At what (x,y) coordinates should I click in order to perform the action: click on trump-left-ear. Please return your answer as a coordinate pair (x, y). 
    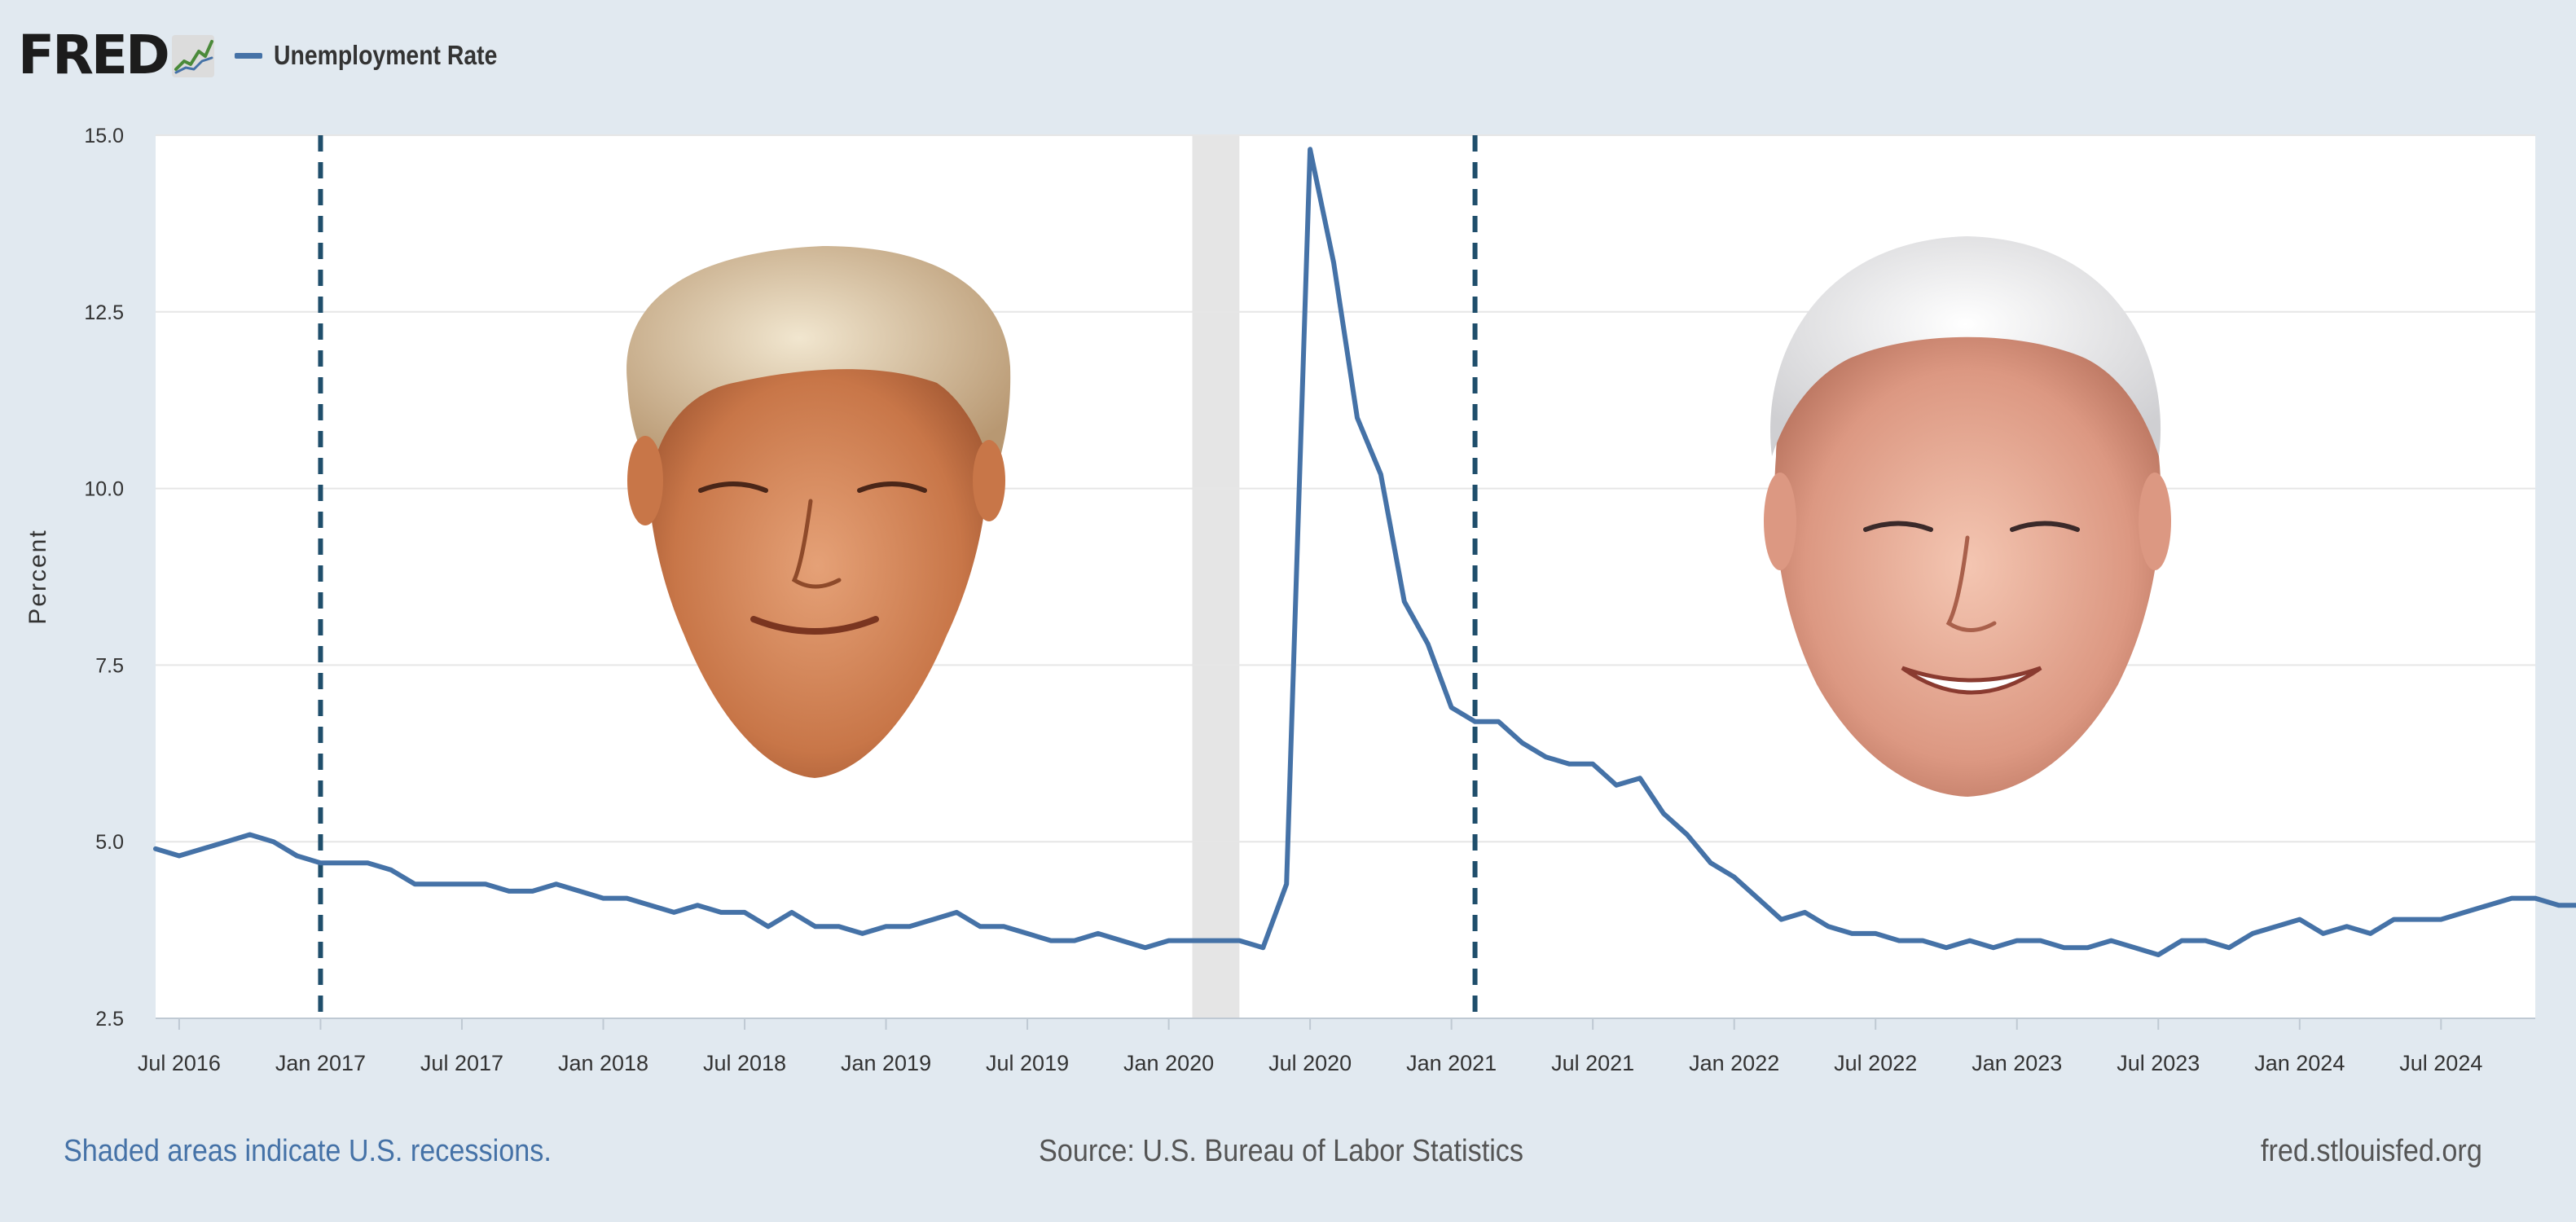
    Looking at the image, I should click on (645, 480).